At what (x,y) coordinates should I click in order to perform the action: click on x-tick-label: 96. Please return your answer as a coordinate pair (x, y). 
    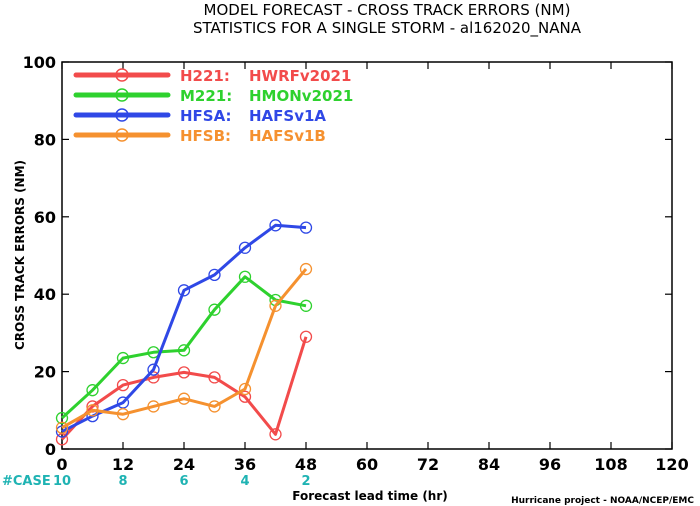
    Looking at the image, I should click on (550, 464).